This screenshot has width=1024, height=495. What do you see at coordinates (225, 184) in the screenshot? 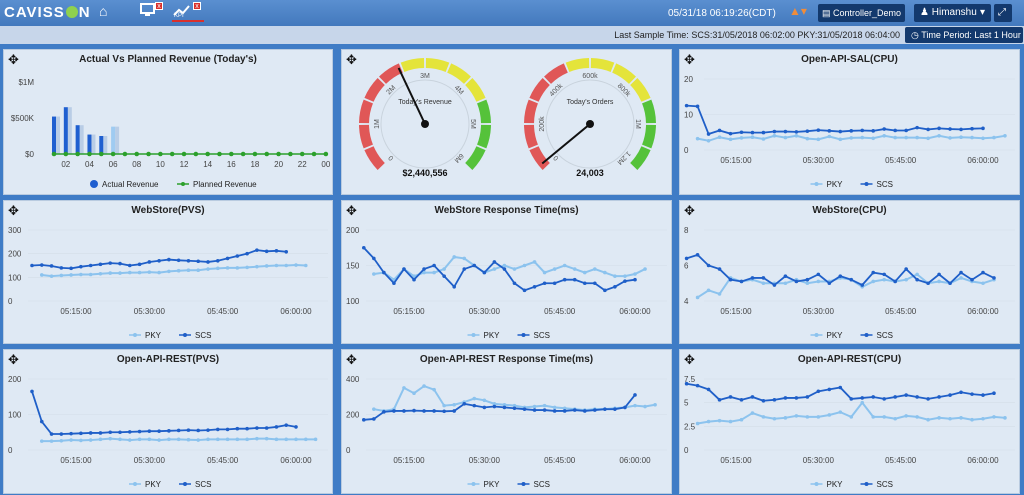
I see `legend-planned-label: Planned Revenue` at bounding box center [225, 184].